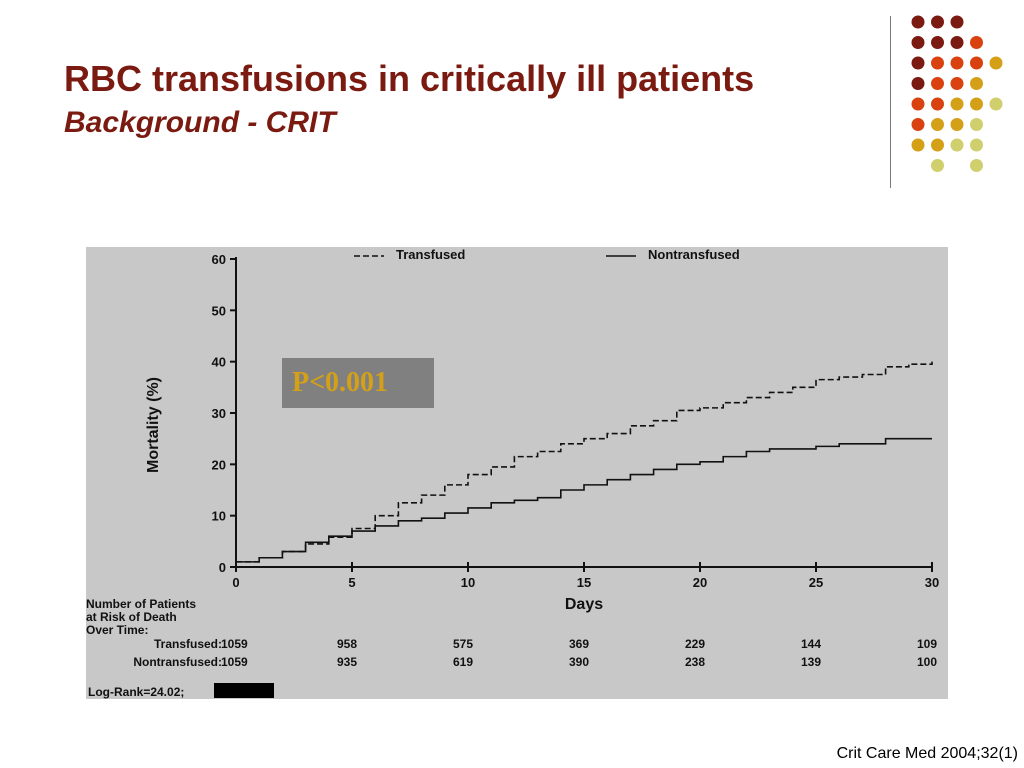 The image size is (1024, 768). Describe the element at coordinates (463, 644) in the screenshot. I see `risk-count: 575` at that location.